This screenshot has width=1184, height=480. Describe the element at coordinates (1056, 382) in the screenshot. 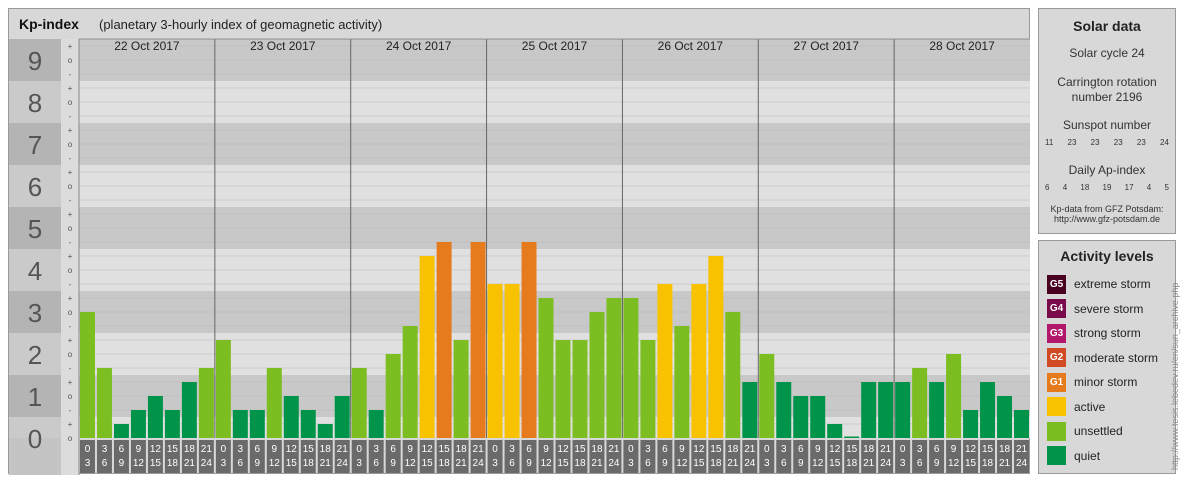

I see `legend-swatch: G1` at that location.